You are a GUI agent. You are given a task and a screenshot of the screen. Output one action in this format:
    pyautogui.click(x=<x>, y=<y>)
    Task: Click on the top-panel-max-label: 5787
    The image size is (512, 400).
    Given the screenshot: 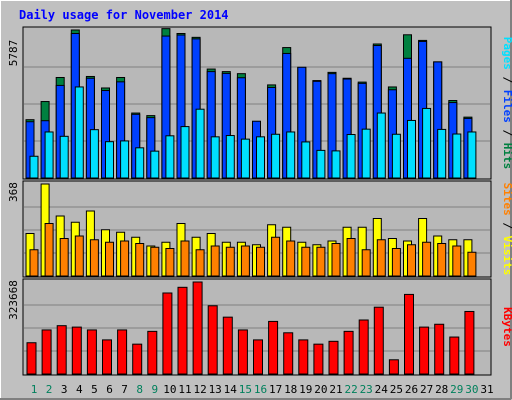 What is the action you would take?
    pyautogui.click(x=13, y=53)
    